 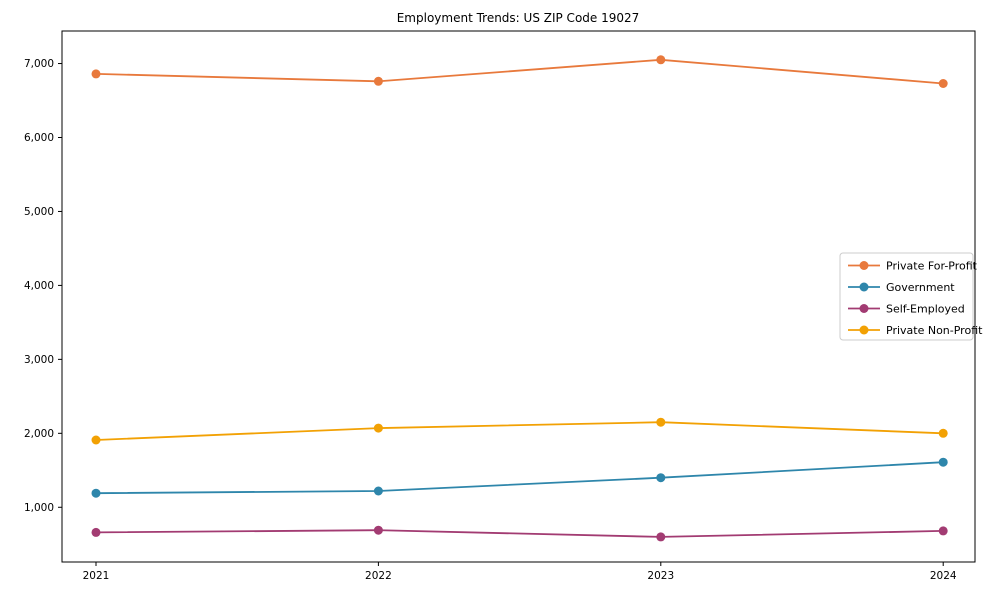 I want to click on series-line-private-for-profit, so click(x=519, y=71).